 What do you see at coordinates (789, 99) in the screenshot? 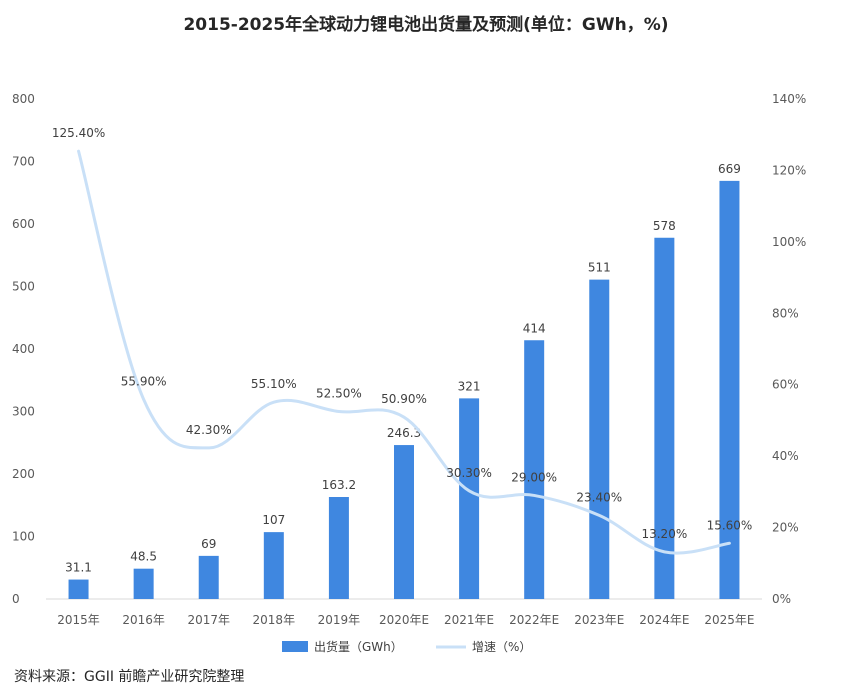
I see `y-right-tick-label: 140%` at bounding box center [789, 99].